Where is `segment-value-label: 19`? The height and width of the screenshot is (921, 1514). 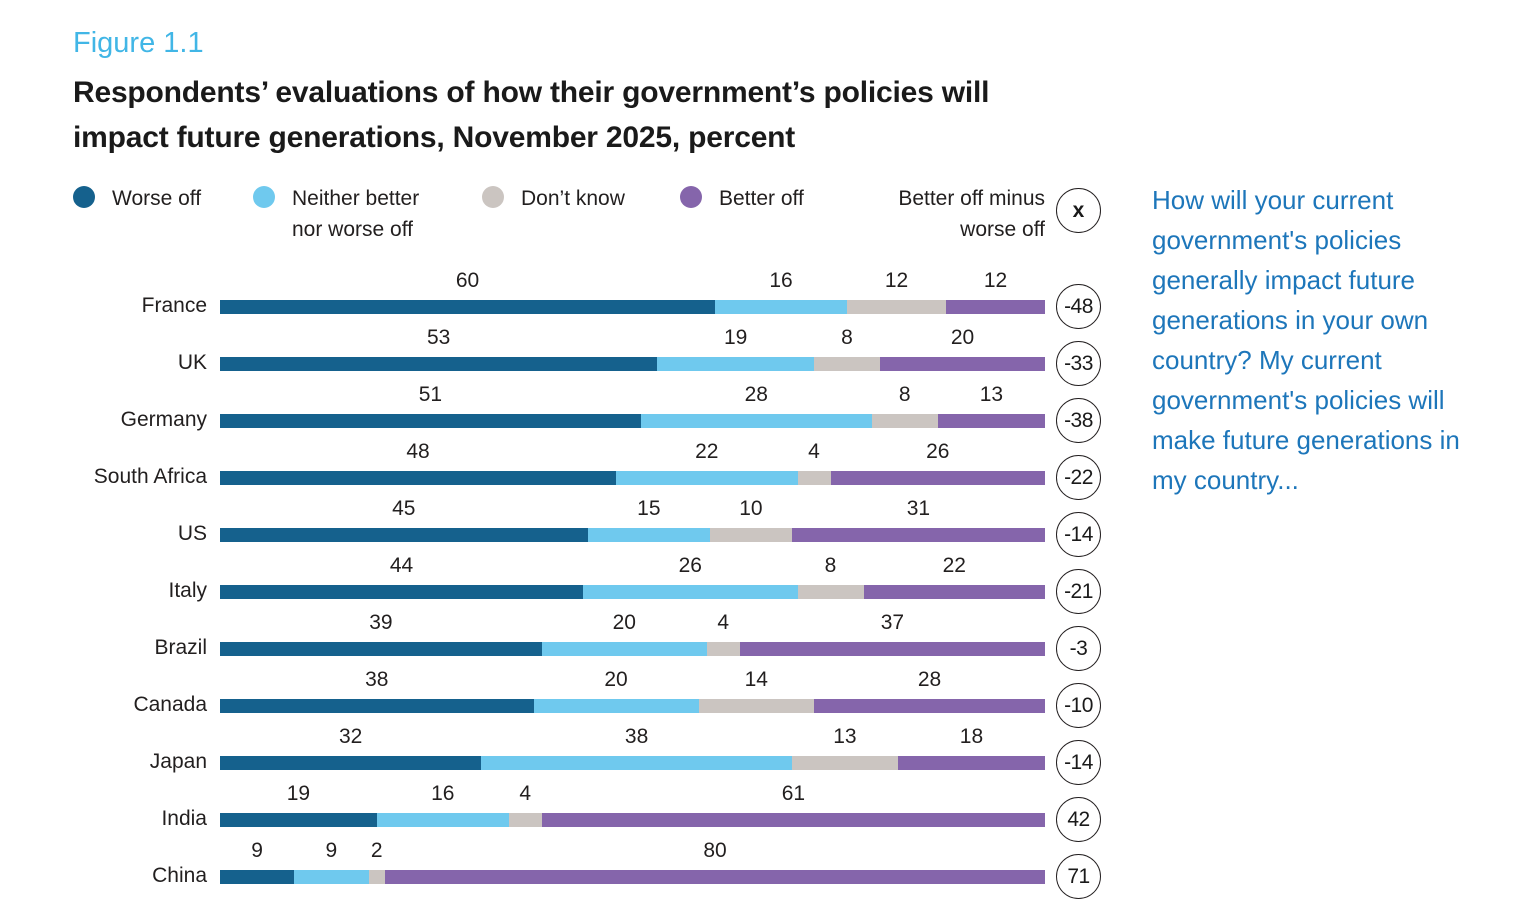 segment-value-label: 19 is located at coordinates (298, 793).